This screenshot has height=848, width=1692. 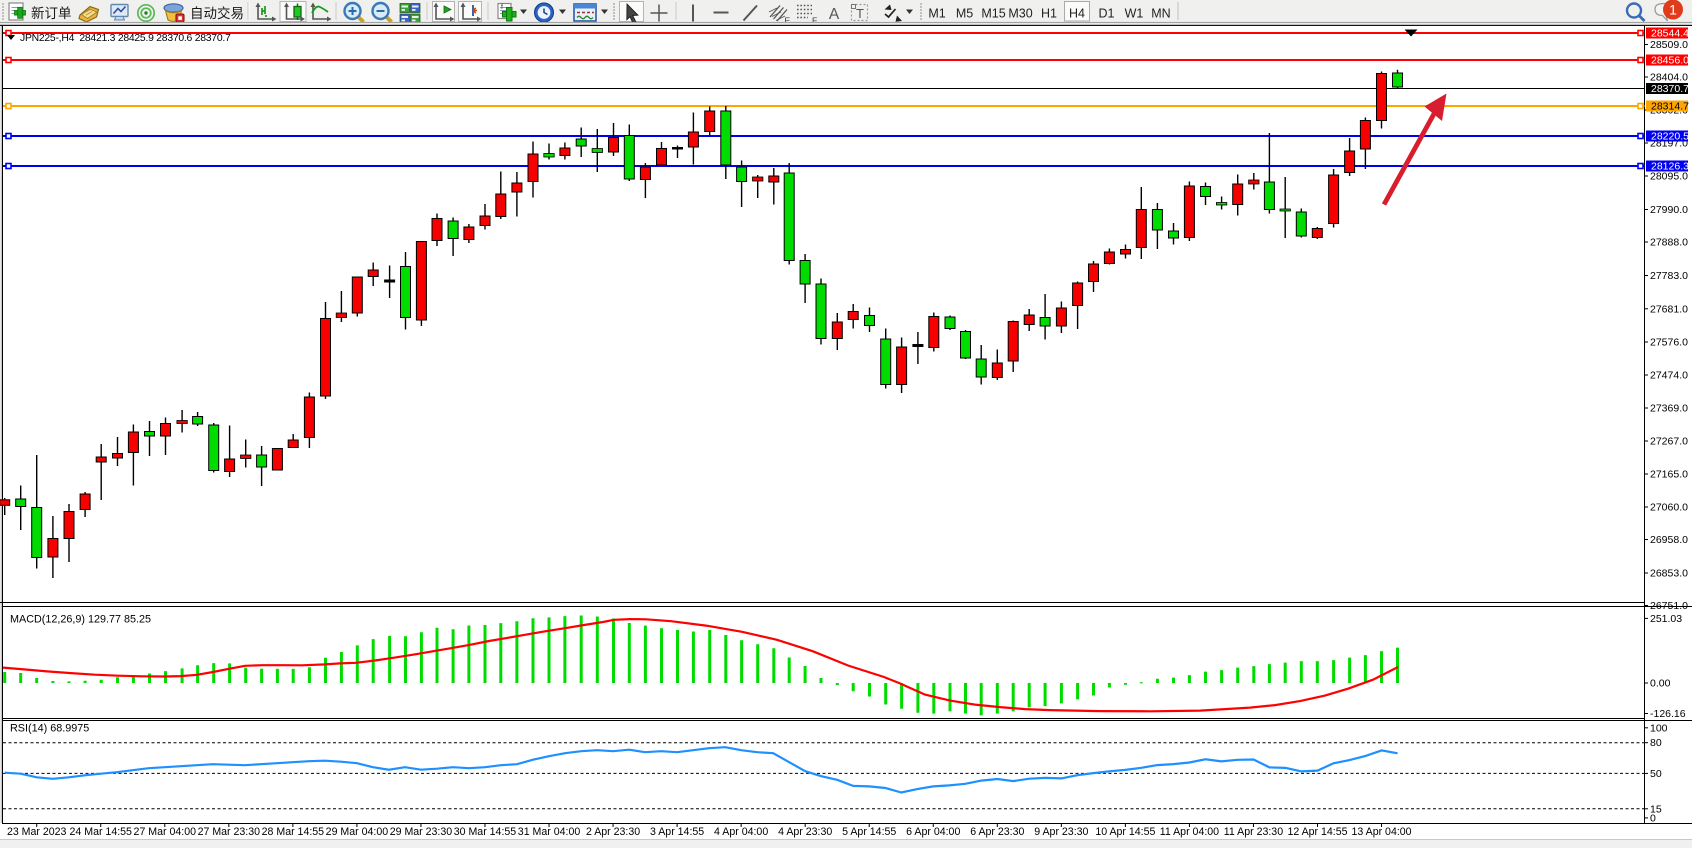 I want to click on svg-text: 28509.0, so click(x=1669, y=45).